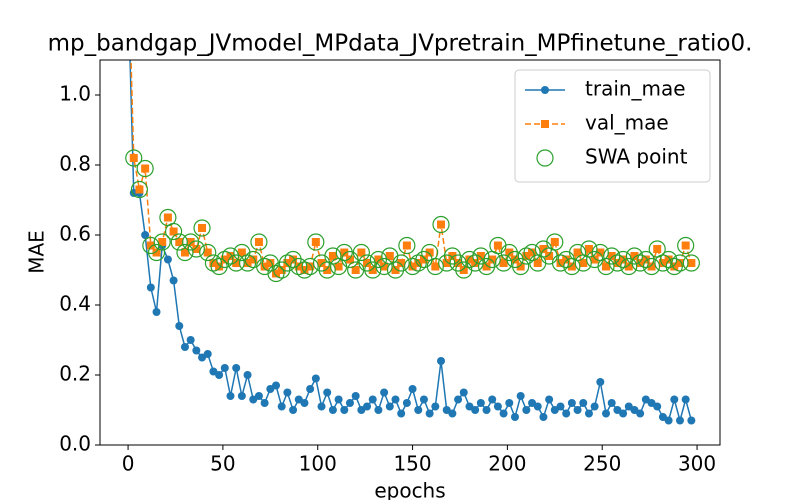 This screenshot has width=800, height=500. I want to click on y-tick-label: 0.6, so click(75, 234).